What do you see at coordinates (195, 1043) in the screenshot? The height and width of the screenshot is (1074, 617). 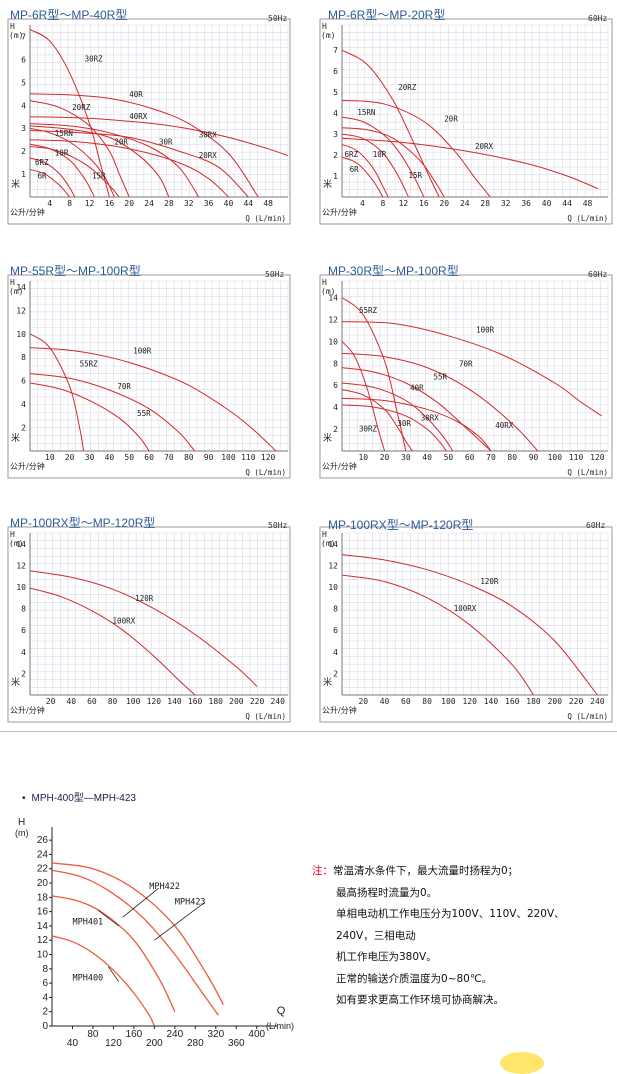 I see `x-tick-label: 280` at bounding box center [195, 1043].